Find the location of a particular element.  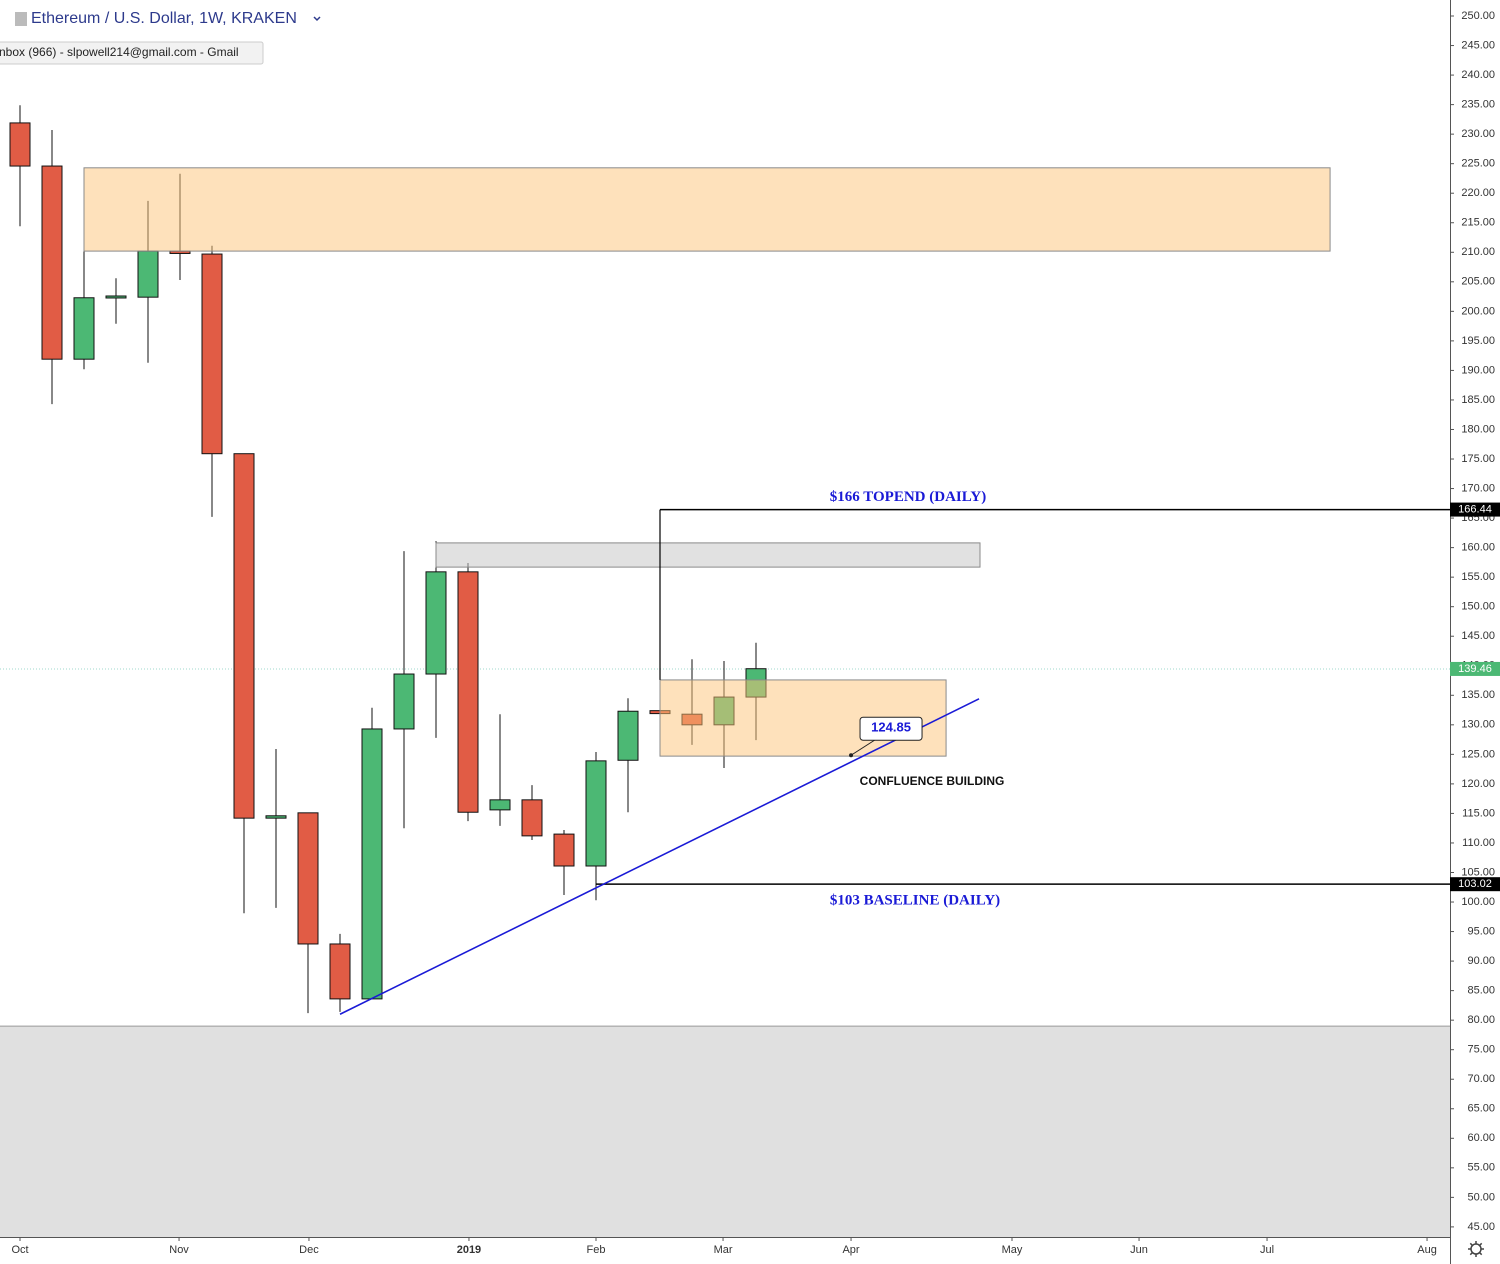

y-tick-label: 85.00 is located at coordinates (1481, 991).